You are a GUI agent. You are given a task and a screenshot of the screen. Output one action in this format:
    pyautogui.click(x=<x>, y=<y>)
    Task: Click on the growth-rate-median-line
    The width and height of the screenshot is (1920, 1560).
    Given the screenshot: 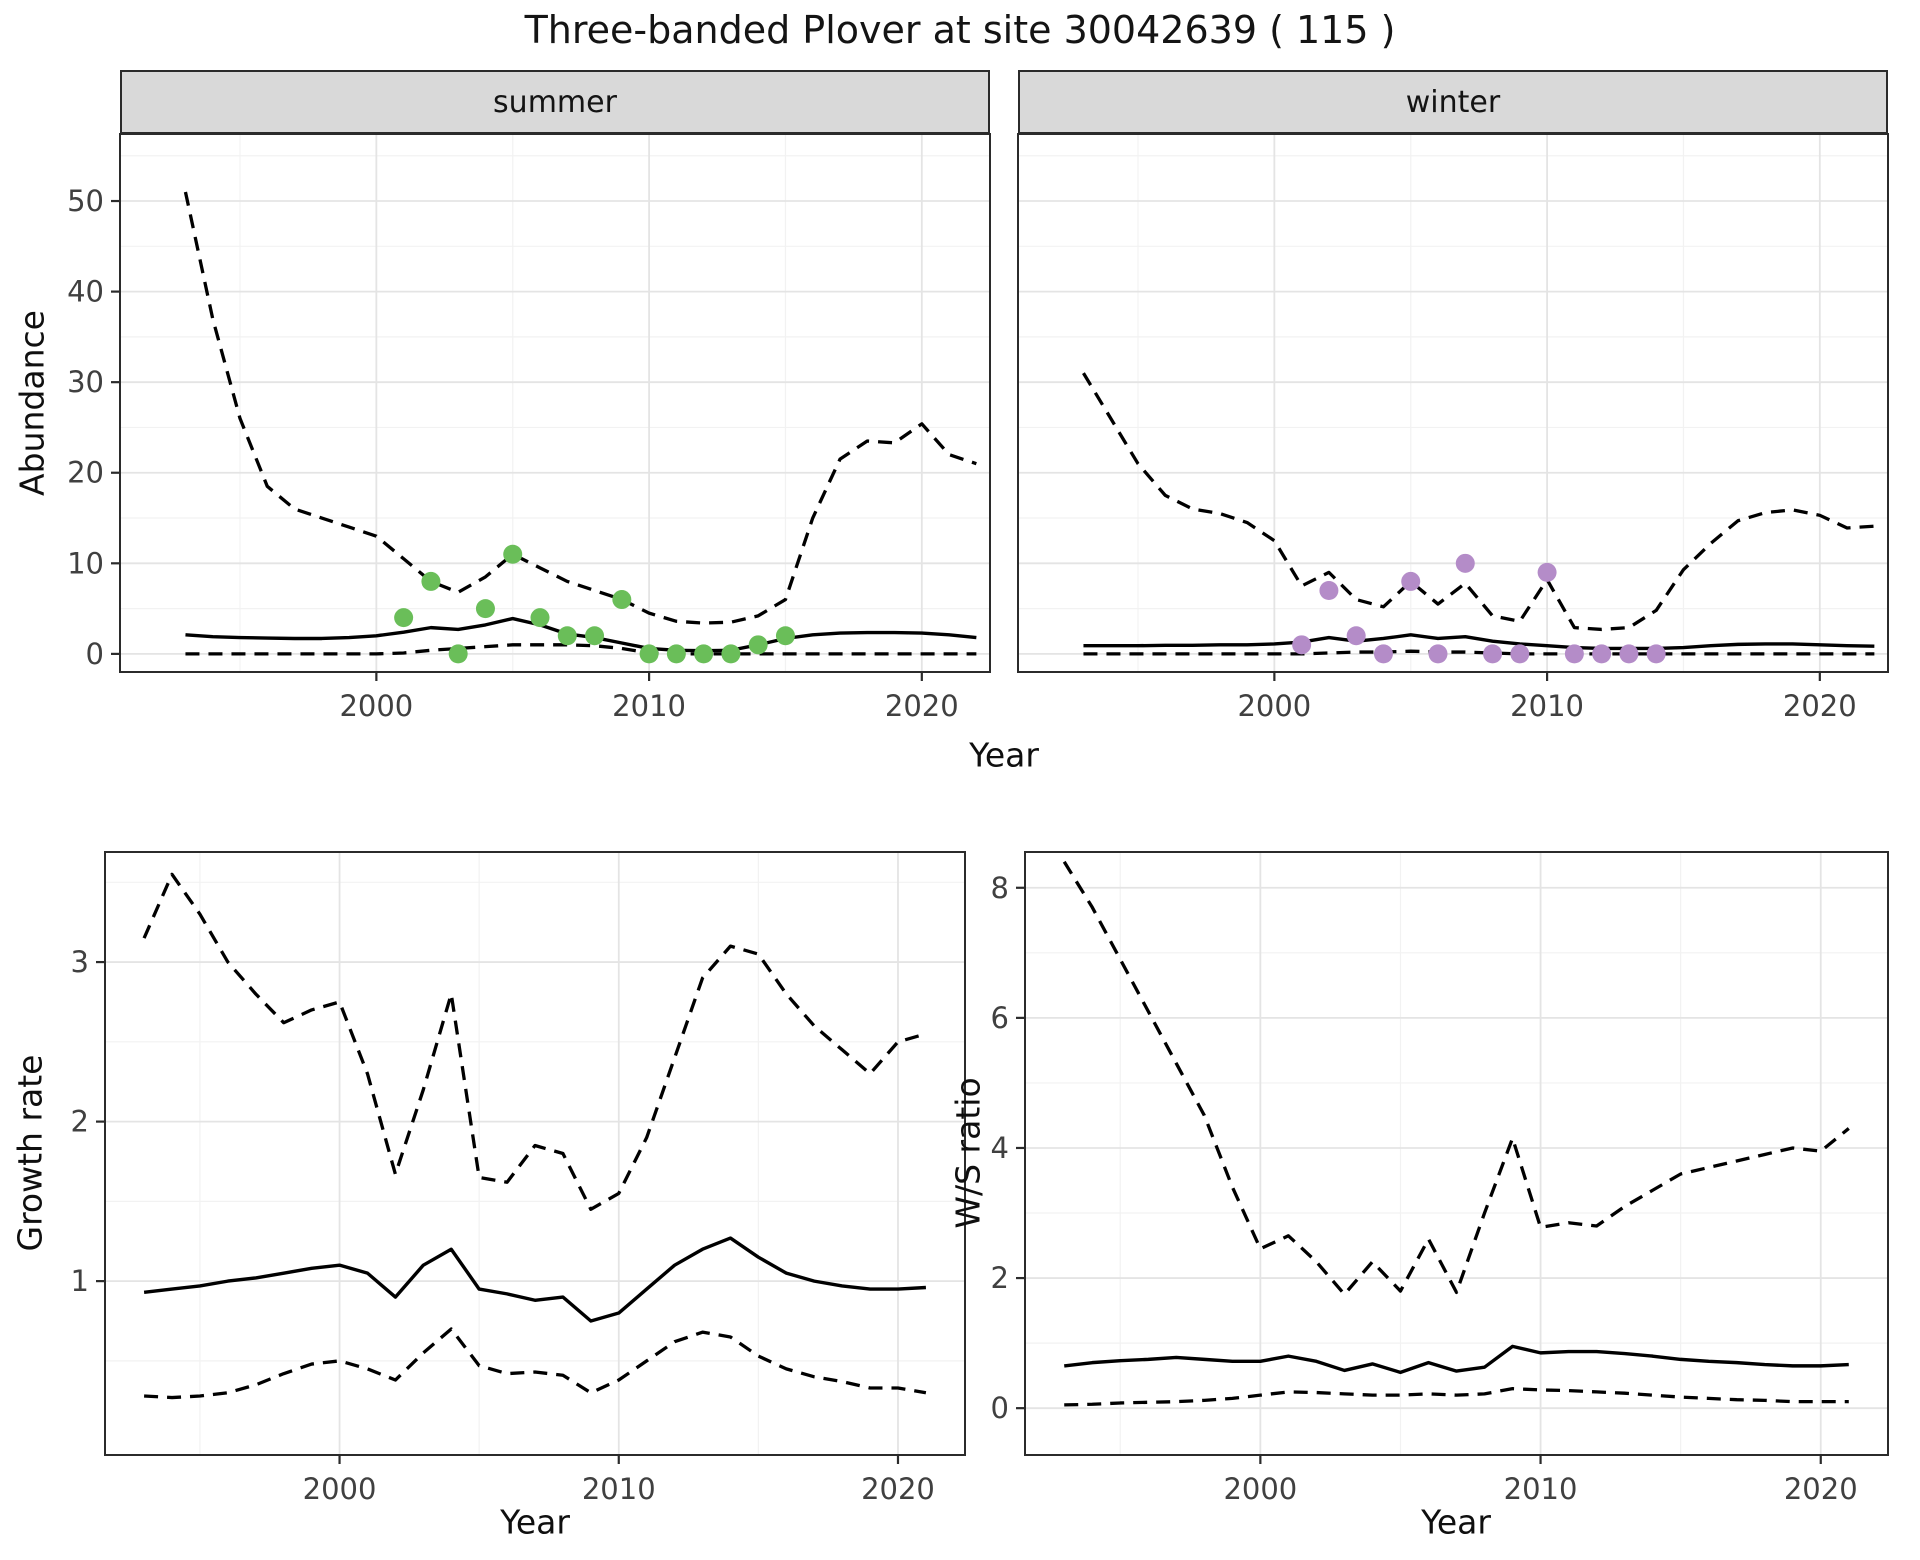 What is the action you would take?
    pyautogui.click(x=535, y=1279)
    